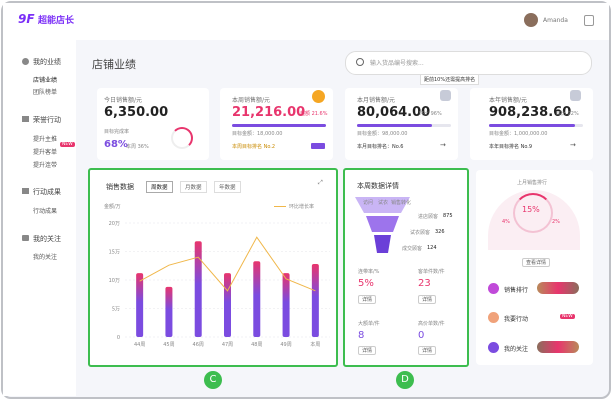 The image size is (612, 400). I want to click on nav-item: 我的关注, so click(45, 257).